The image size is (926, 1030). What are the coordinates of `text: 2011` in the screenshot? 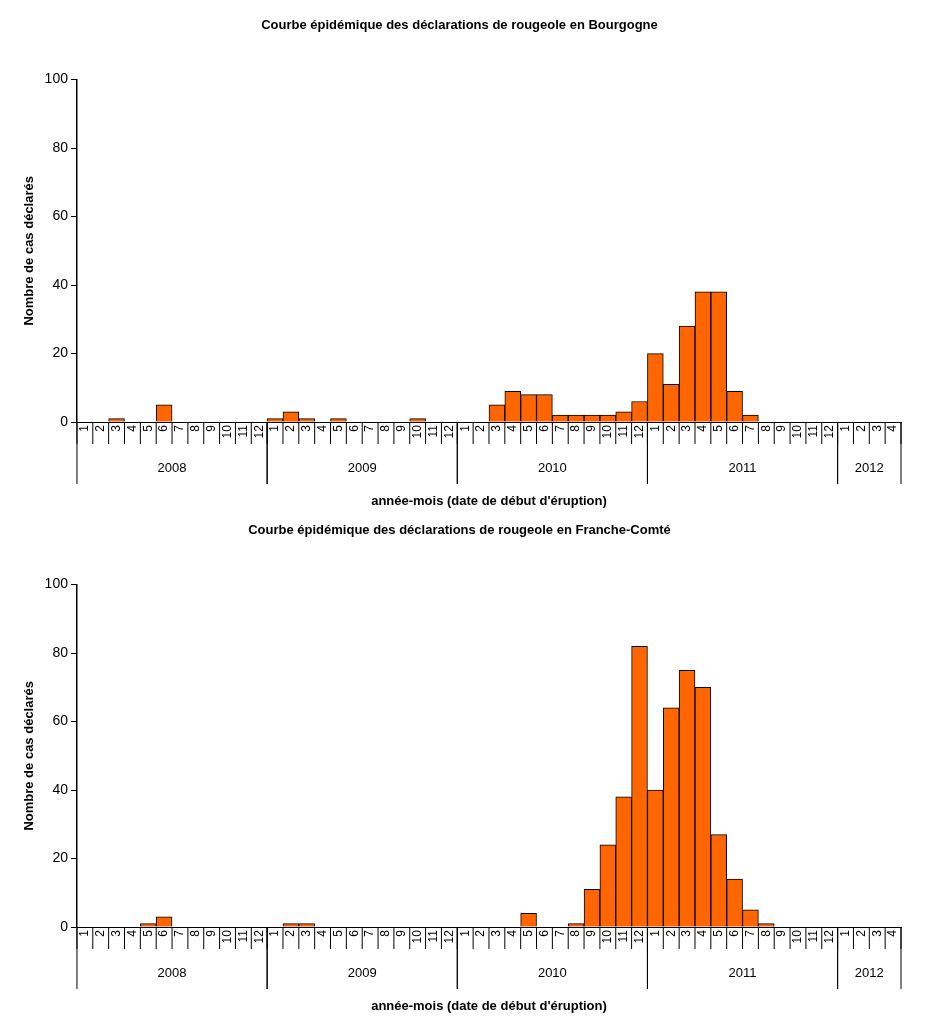 It's located at (742, 467).